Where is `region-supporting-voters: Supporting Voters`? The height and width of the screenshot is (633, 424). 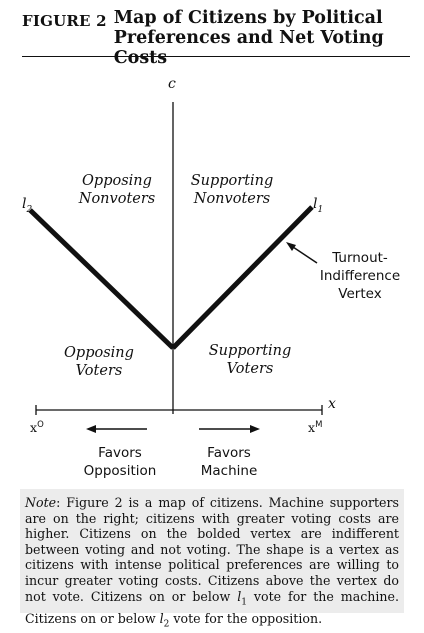
region-supporting-voters: Supporting Voters is located at coordinates (250, 360).